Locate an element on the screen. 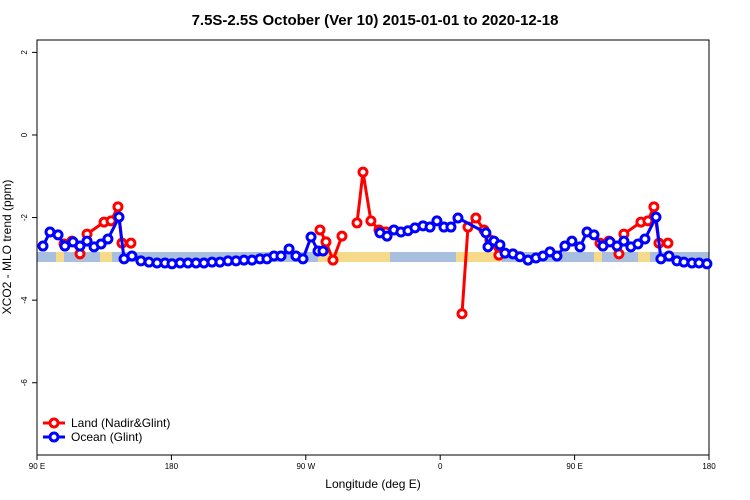  land-ocean-strip is located at coordinates (373, 257).